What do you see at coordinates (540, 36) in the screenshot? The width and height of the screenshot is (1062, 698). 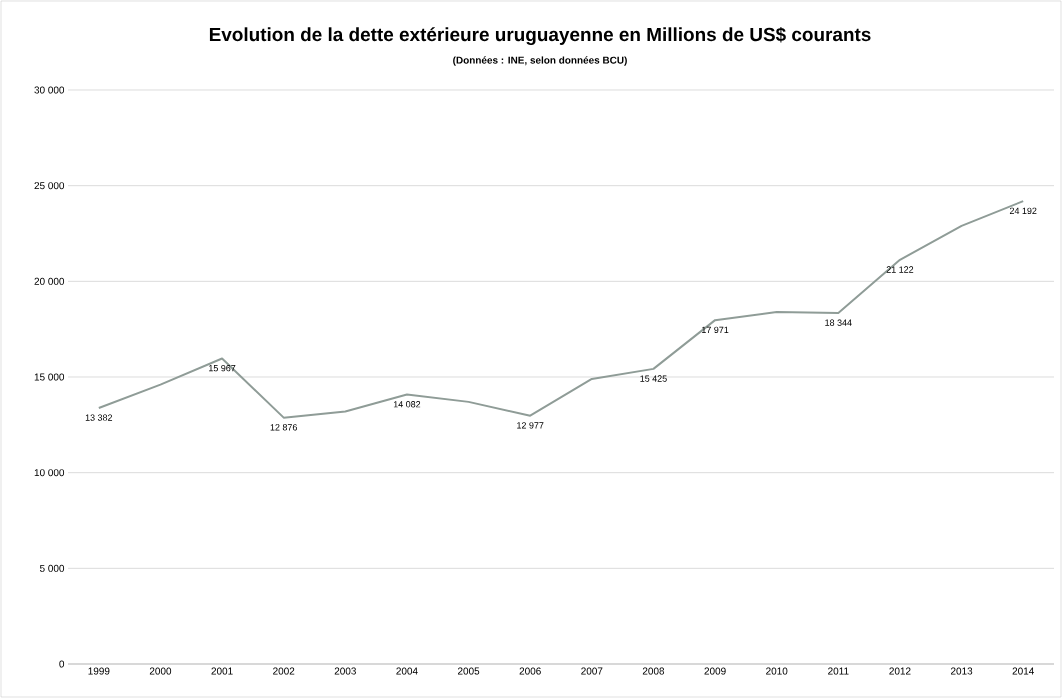 I see `chart-title: Evolution de la dette extérieure uruguayenne en Millions de US$ courants` at bounding box center [540, 36].